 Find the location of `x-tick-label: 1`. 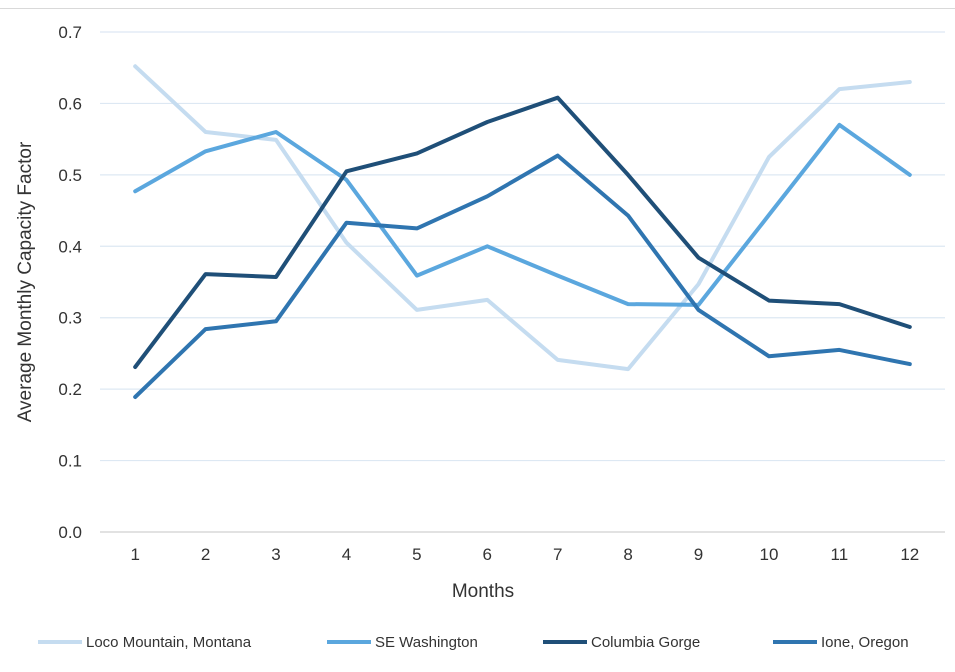

x-tick-label: 1 is located at coordinates (134, 554).